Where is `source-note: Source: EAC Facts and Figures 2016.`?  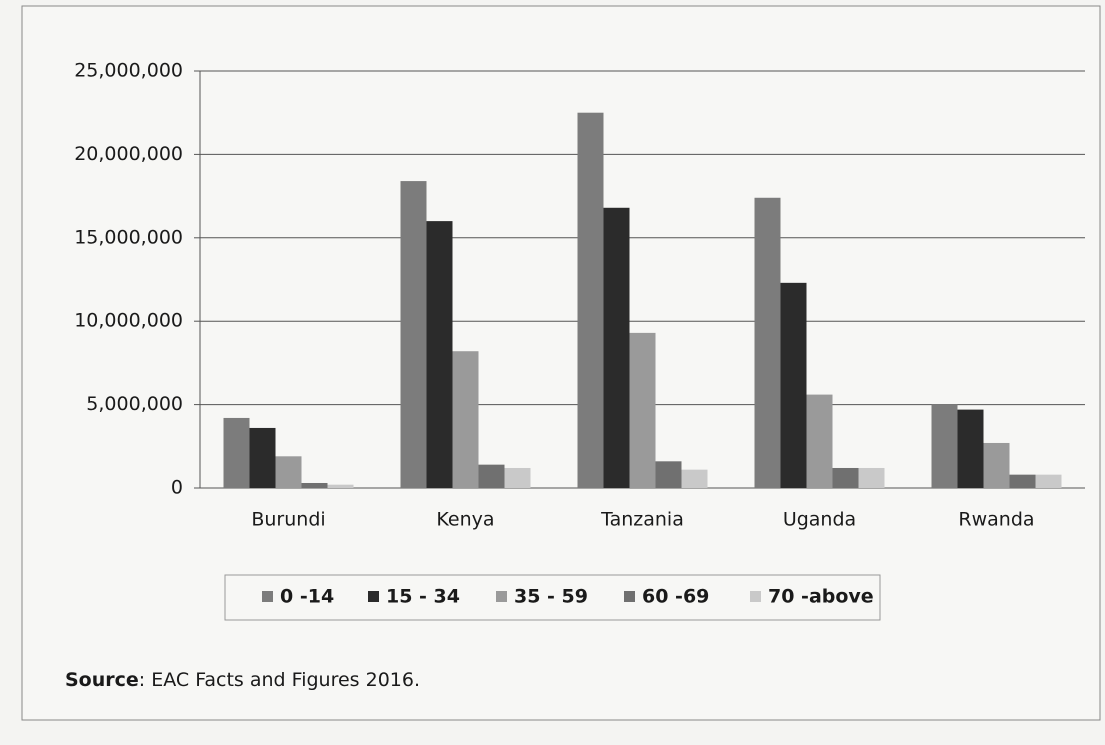
source-note: Source: EAC Facts and Figures 2016. is located at coordinates (242, 680).